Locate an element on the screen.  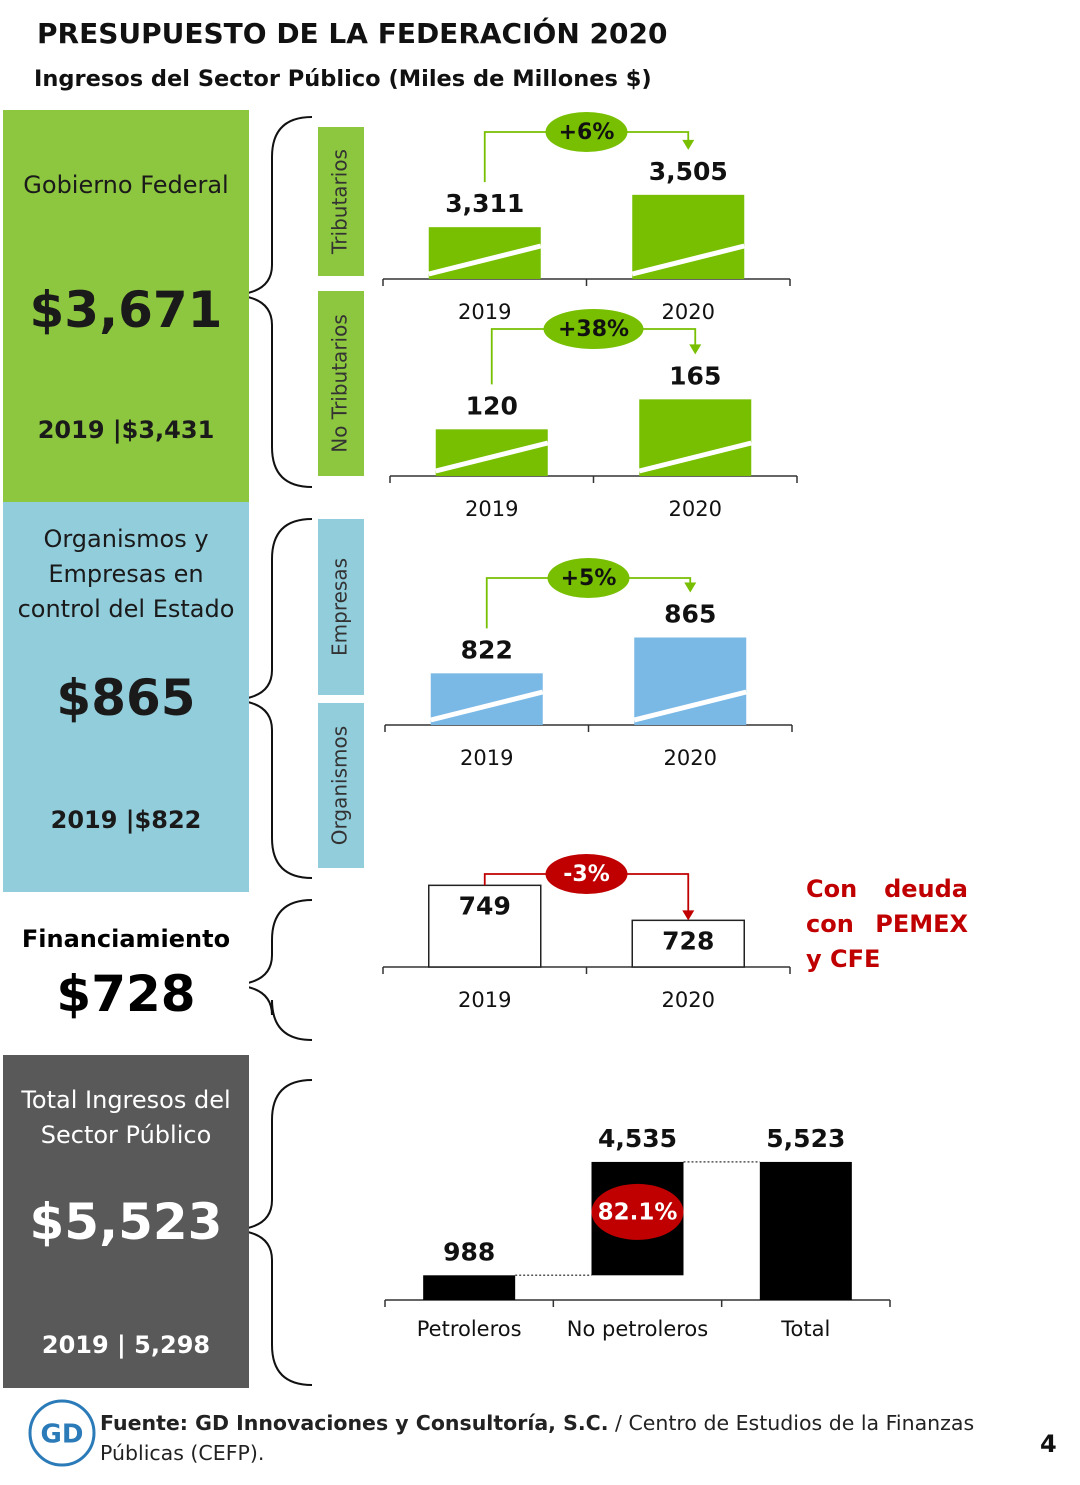
value-label: 822 is located at coordinates (487, 649).